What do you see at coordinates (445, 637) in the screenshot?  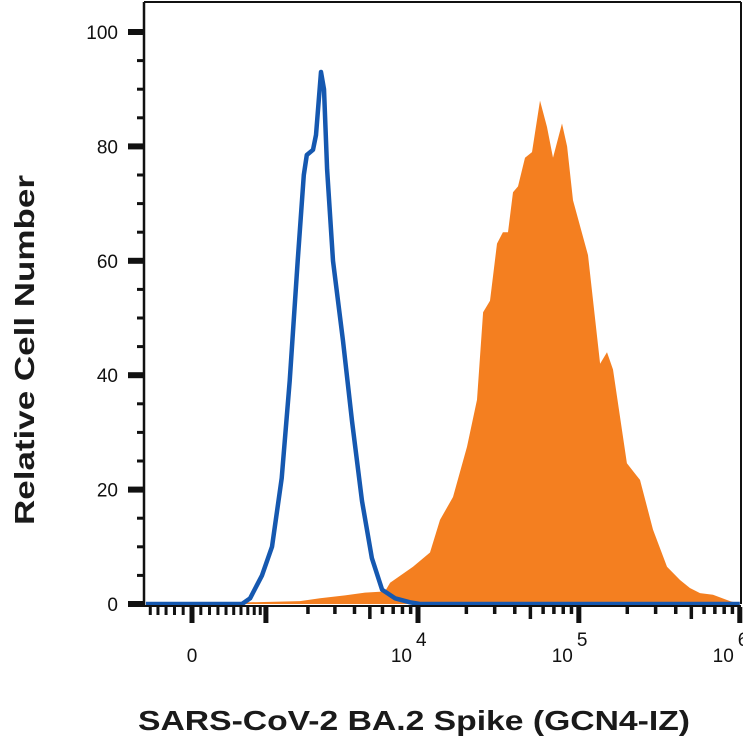 I see `x-axis: 0104105106` at bounding box center [445, 637].